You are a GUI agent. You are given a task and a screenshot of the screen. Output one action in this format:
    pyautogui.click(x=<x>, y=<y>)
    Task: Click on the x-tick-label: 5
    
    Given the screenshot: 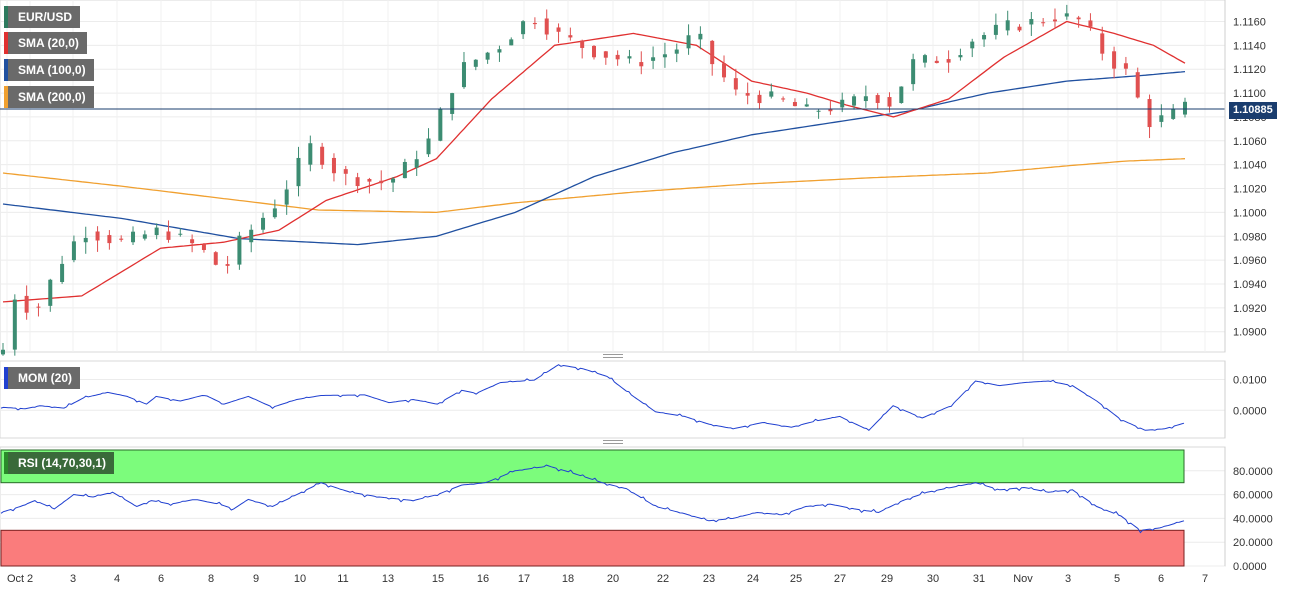 What is the action you would take?
    pyautogui.click(x=1117, y=579)
    